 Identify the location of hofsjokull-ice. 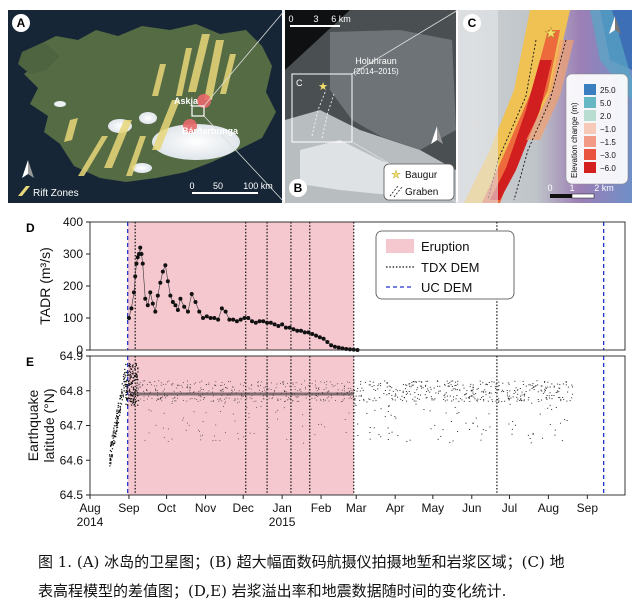
(148, 118).